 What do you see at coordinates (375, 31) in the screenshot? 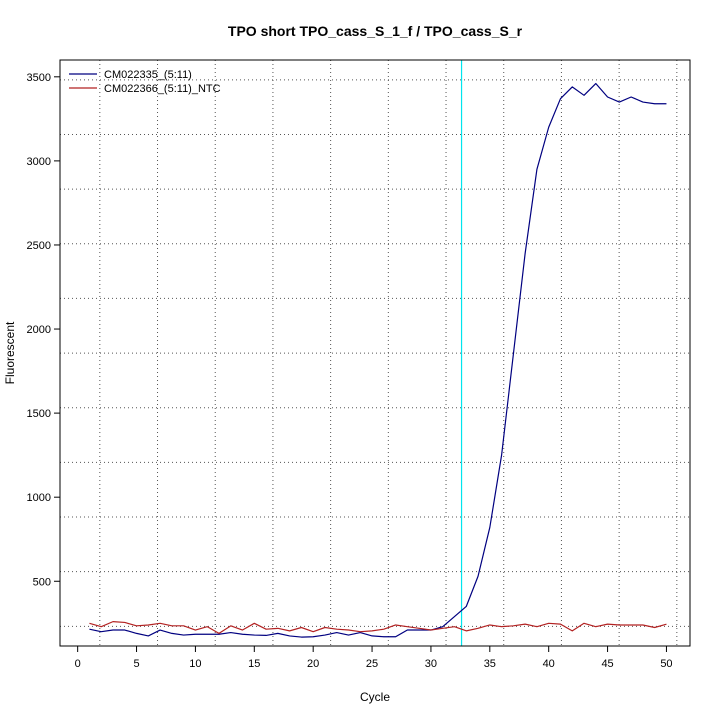
I see `chart-title: TPO short TPO_cass_S_1_f / TPO_cass_S_r` at bounding box center [375, 31].